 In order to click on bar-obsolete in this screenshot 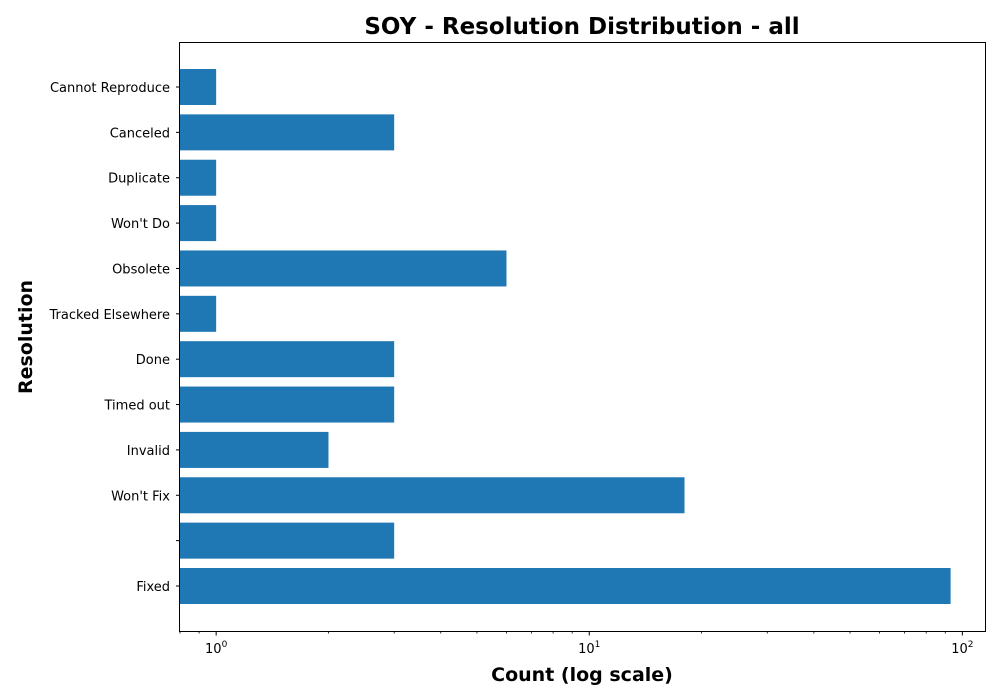, I will do `click(343, 268)`.